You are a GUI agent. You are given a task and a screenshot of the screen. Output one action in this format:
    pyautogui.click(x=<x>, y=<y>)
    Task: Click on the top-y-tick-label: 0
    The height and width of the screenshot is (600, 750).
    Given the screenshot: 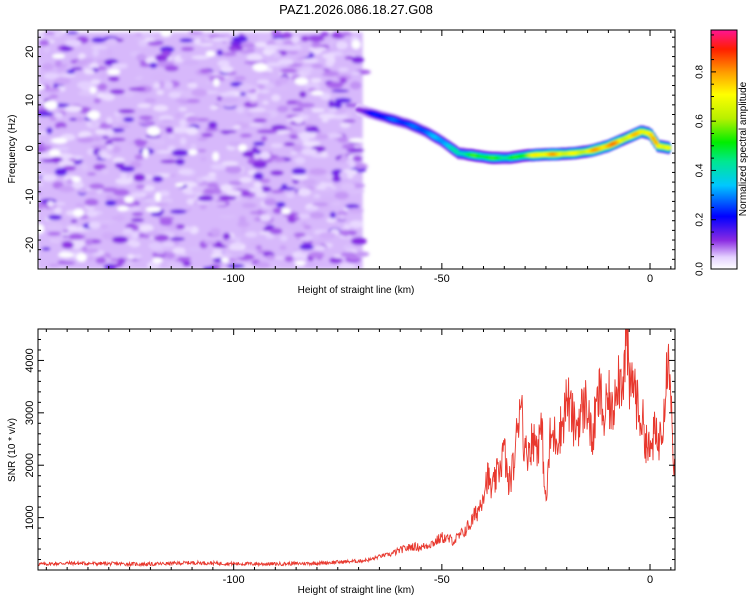 What is the action you would take?
    pyautogui.click(x=30, y=148)
    